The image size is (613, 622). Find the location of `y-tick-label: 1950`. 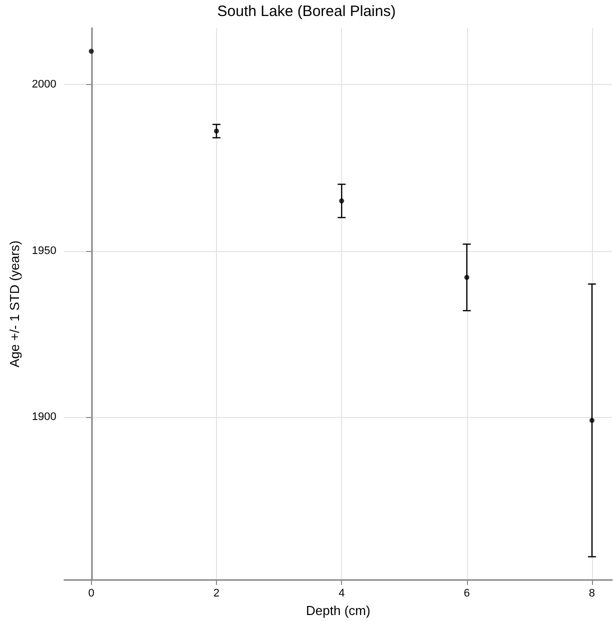

y-tick-label: 1950 is located at coordinates (44, 250).